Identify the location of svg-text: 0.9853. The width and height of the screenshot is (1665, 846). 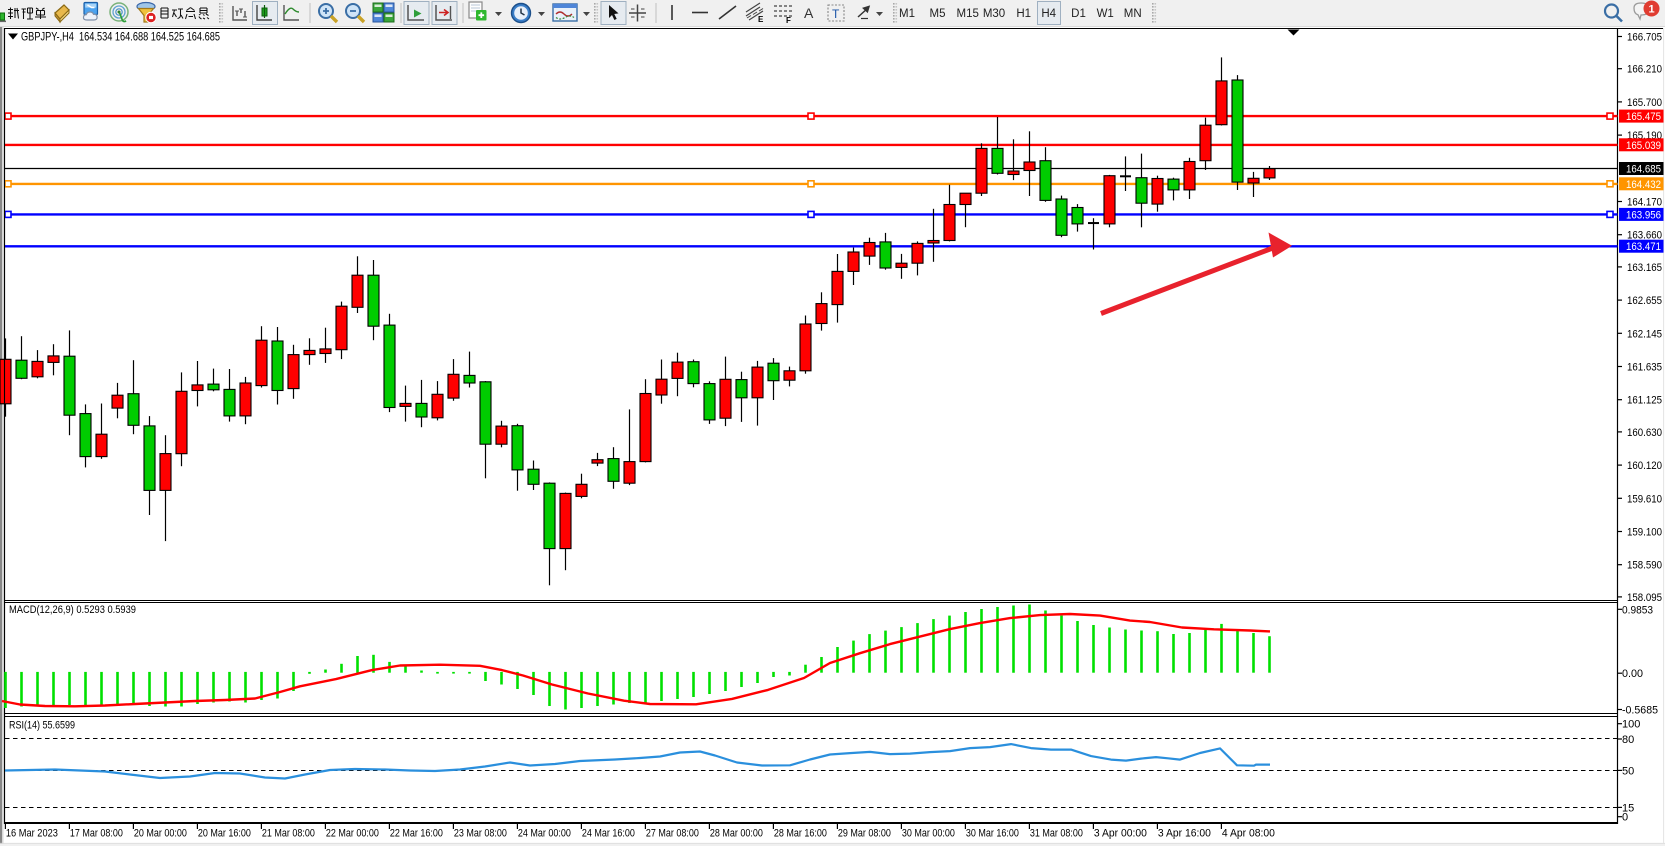
(1637, 610).